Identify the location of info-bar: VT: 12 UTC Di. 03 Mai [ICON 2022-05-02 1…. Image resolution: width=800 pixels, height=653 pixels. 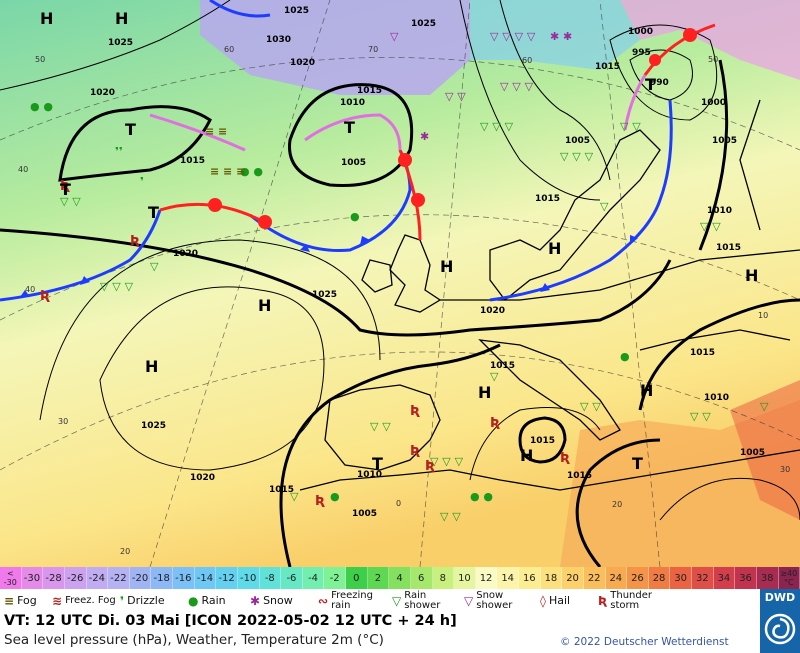
(380, 632).